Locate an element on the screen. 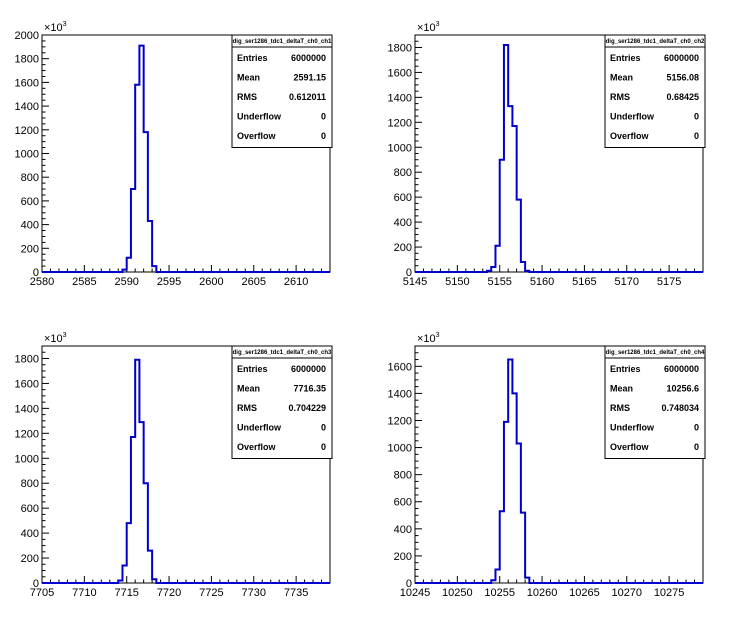 The image size is (746, 622). stats-title: dig_ser1286_tdc1_deltaT_ch0_ch4 is located at coordinates (655, 353).